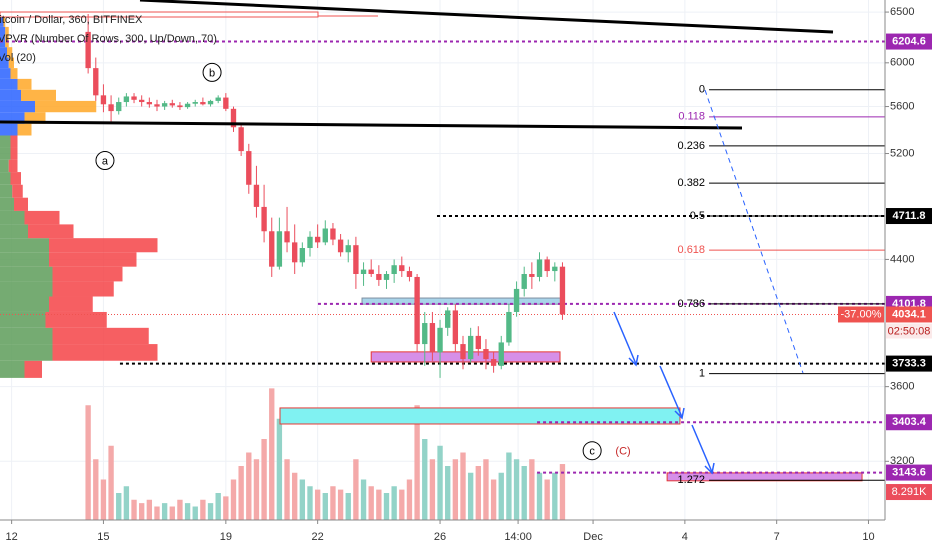 Image resolution: width=932 pixels, height=550 pixels. Describe the element at coordinates (318, 537) in the screenshot. I see `x-tick-label: 22` at that location.